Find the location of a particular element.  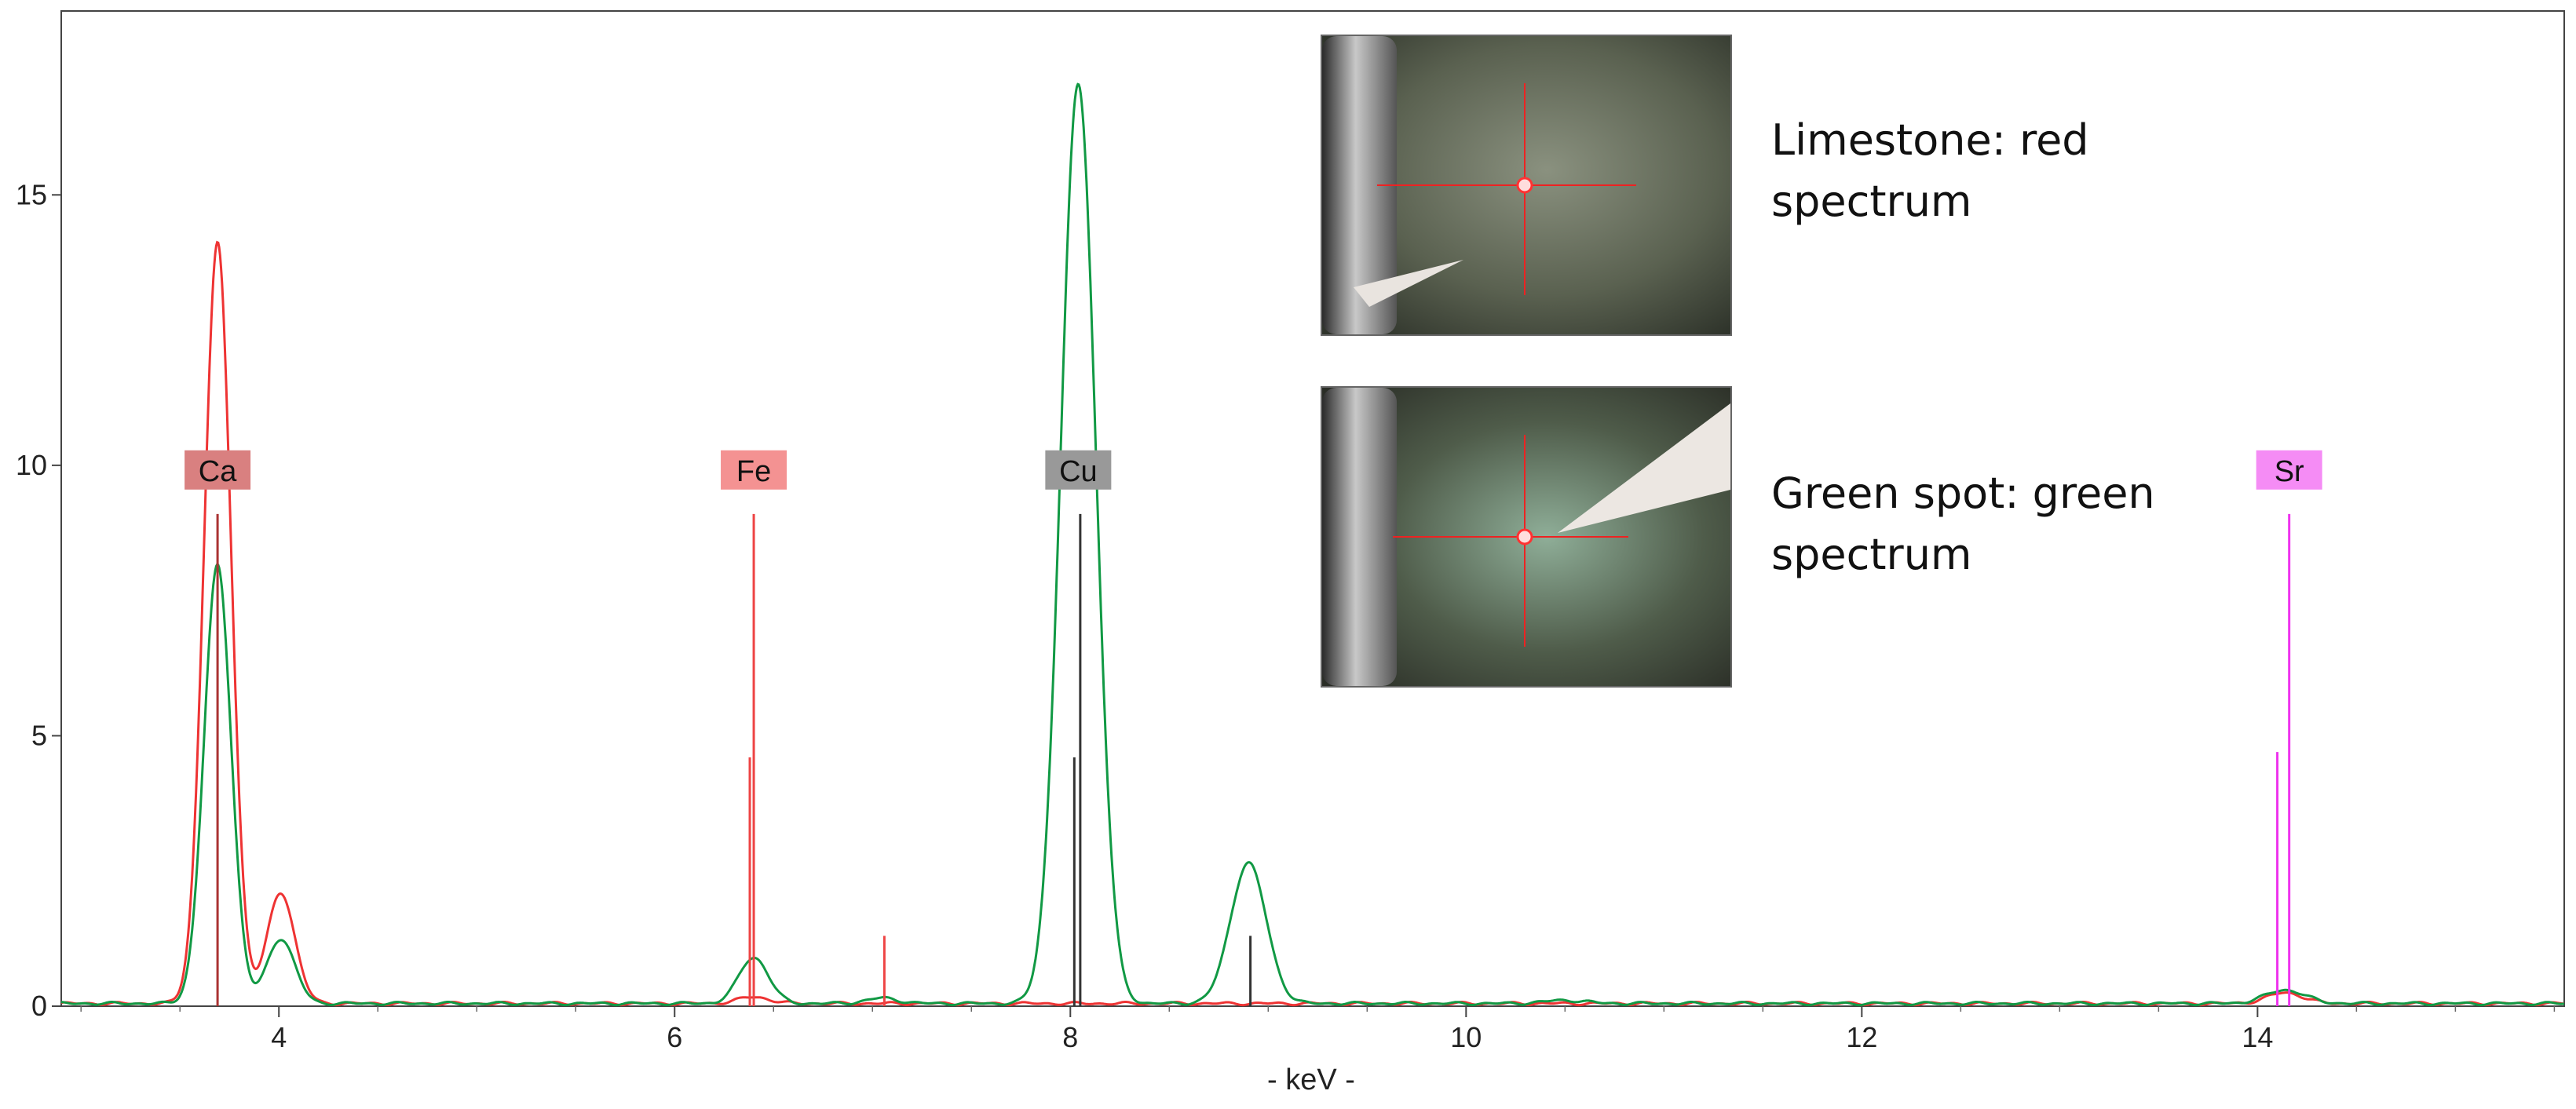

element-badge-cu is located at coordinates (1078, 470).